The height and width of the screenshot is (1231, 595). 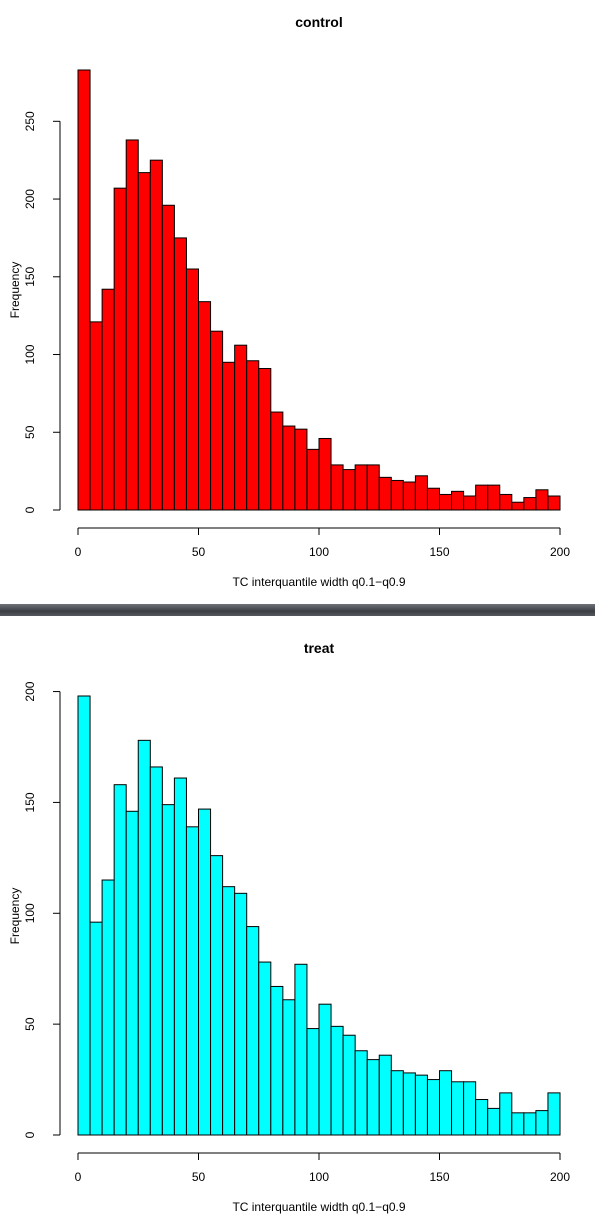 I want to click on y-axis: 0 50 100 150 200, so click(x=42, y=909).